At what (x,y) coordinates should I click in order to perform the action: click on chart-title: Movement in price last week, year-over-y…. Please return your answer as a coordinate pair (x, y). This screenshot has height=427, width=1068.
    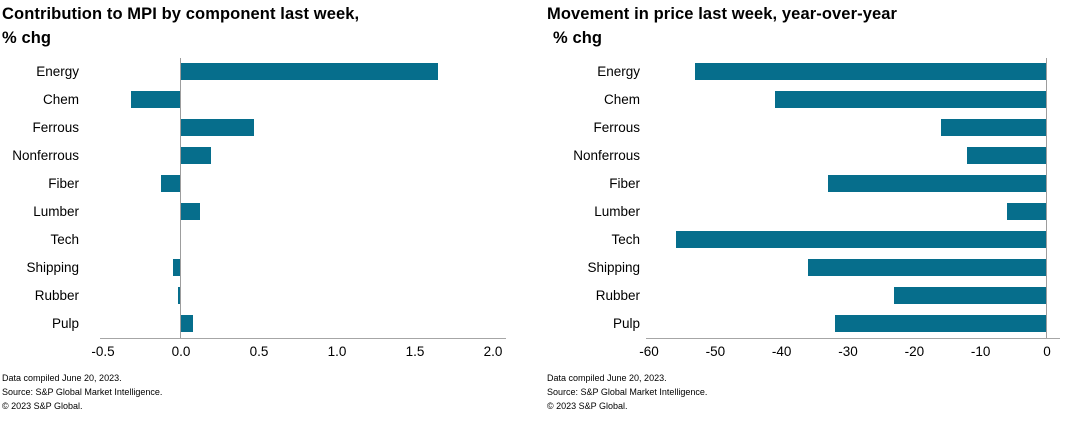
    Looking at the image, I should click on (722, 14).